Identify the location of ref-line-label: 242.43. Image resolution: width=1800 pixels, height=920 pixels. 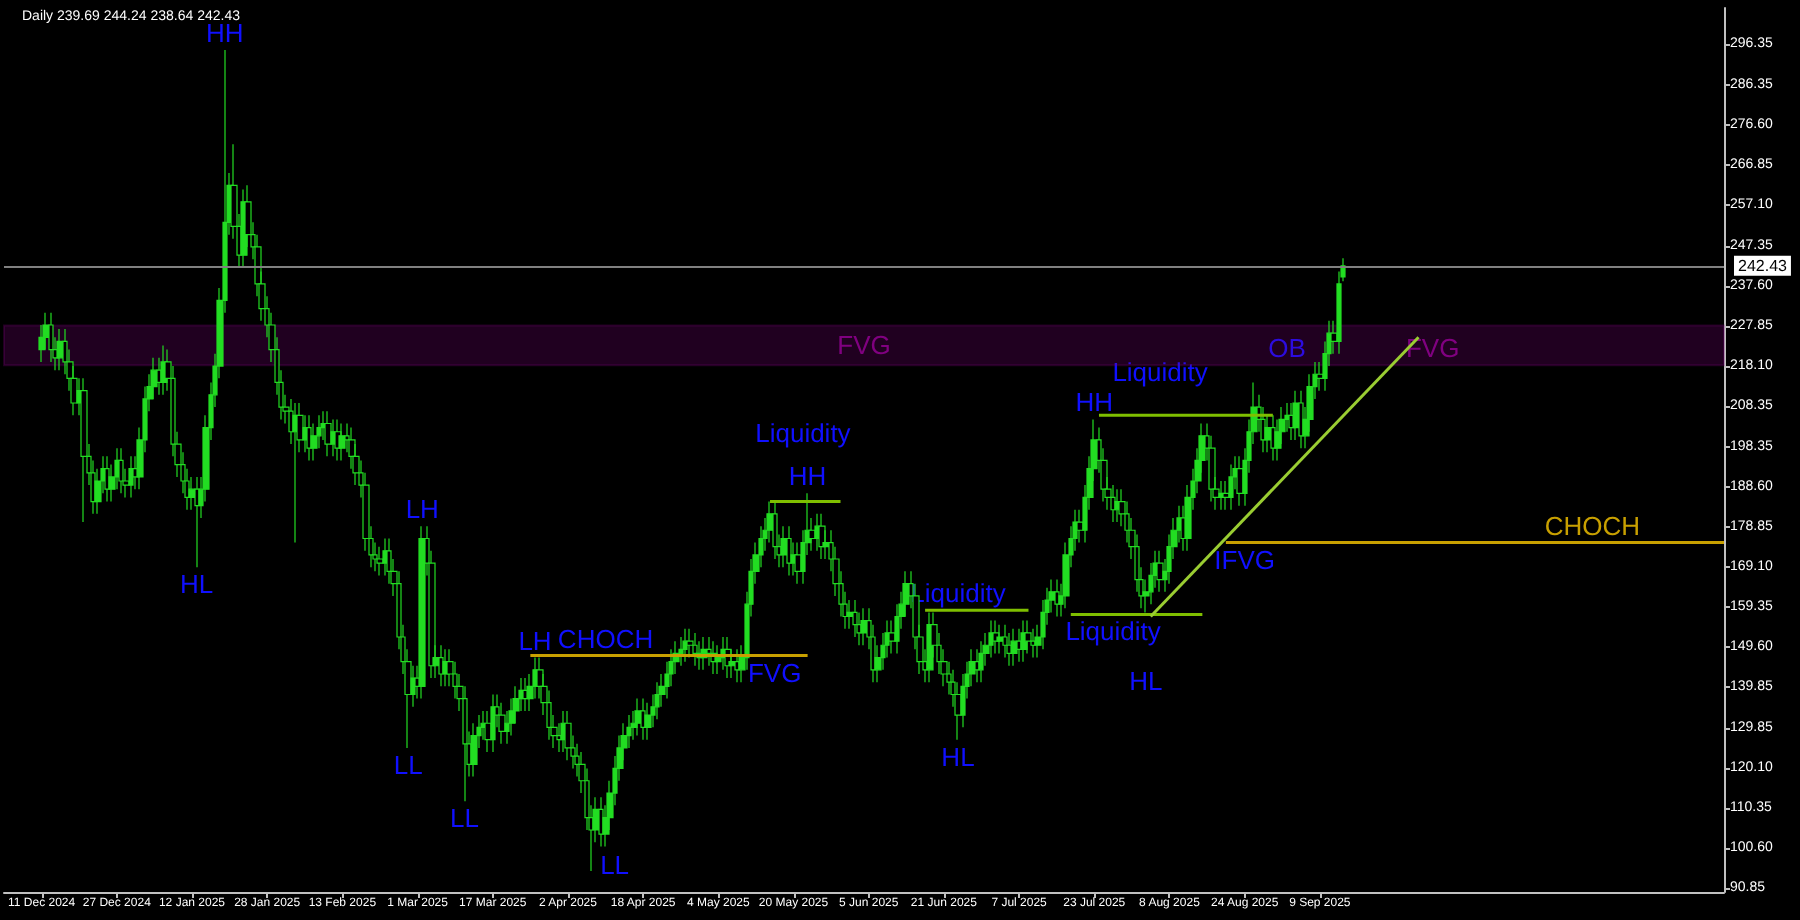
(1763, 265).